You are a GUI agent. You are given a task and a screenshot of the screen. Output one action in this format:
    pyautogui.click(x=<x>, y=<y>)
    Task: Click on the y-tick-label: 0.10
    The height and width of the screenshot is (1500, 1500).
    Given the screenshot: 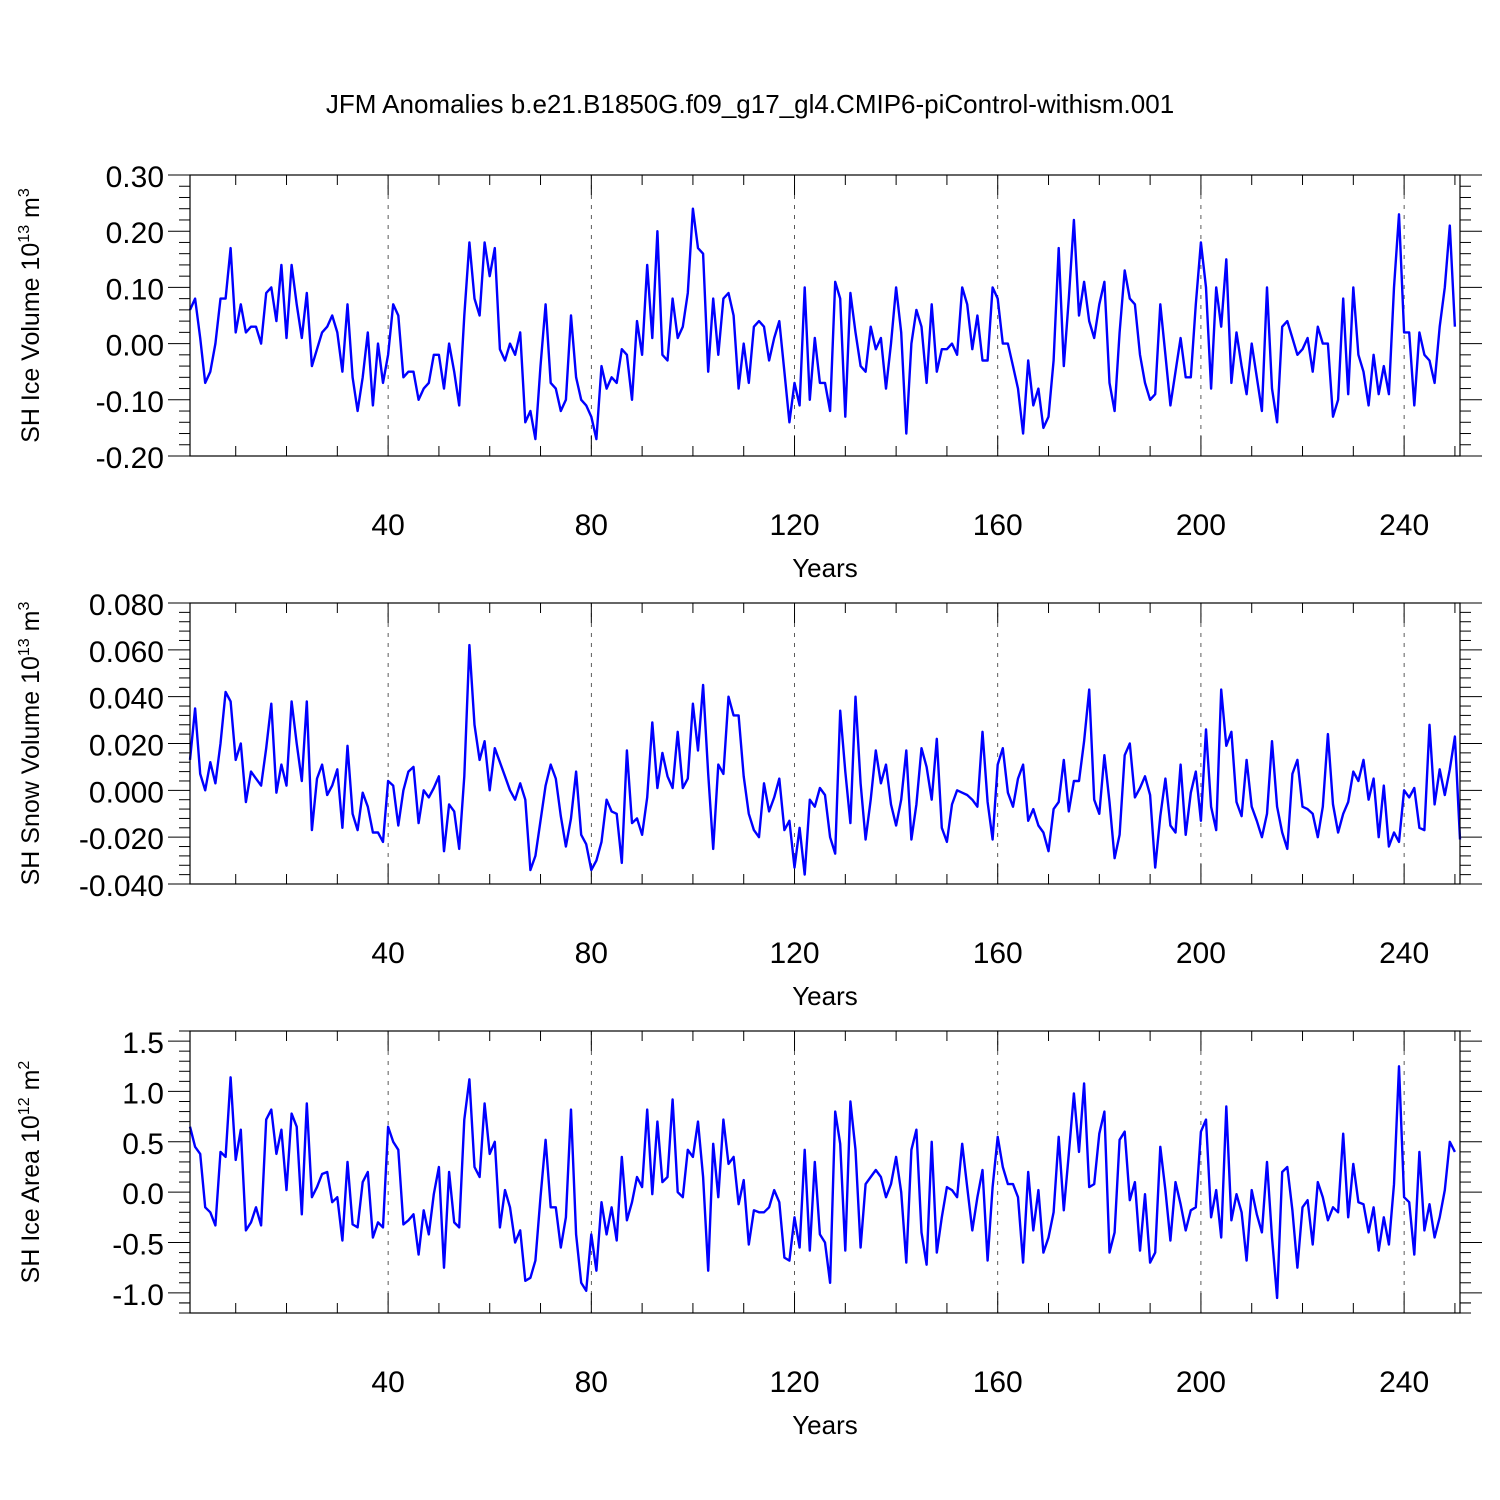 What is the action you would take?
    pyautogui.click(x=135, y=289)
    